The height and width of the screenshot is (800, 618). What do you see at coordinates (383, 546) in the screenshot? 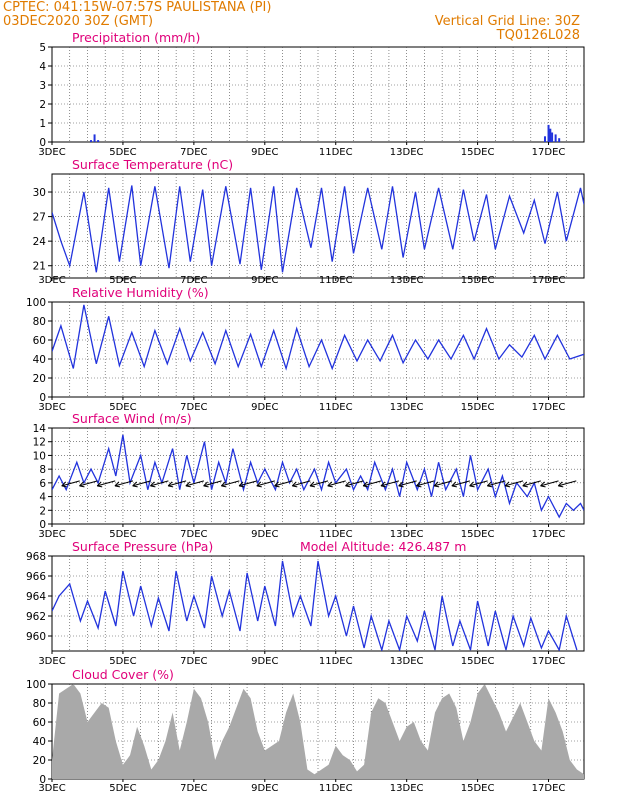
I see `pressure-annotation: Model Altitude: 426.487 m` at bounding box center [383, 546].